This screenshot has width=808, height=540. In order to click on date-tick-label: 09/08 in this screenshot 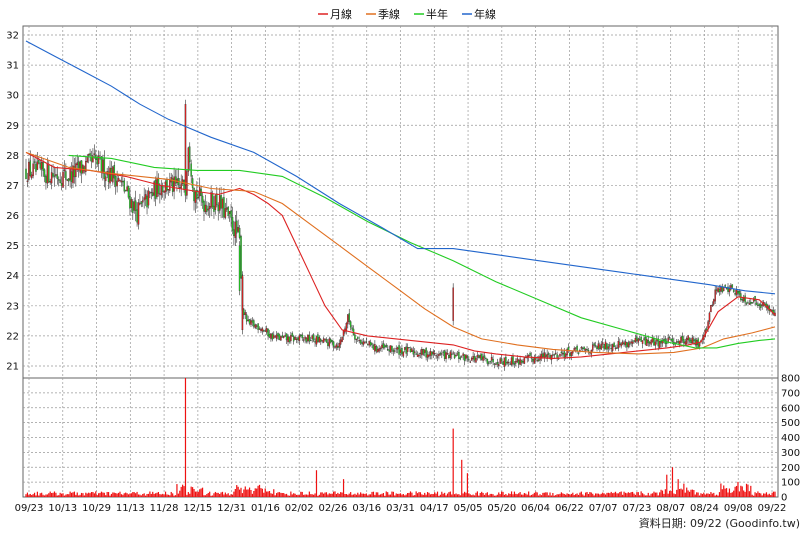, I will do `click(738, 508)`.